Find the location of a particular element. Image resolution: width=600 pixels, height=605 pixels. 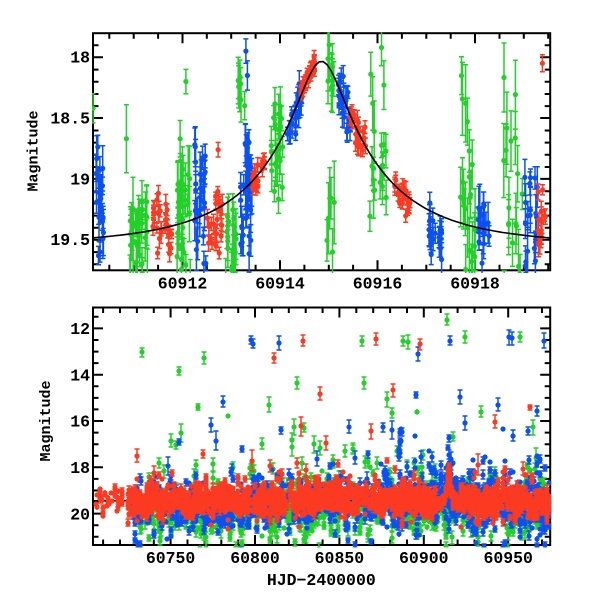

svg-text: HJD−2400000 is located at coordinates (321, 580).